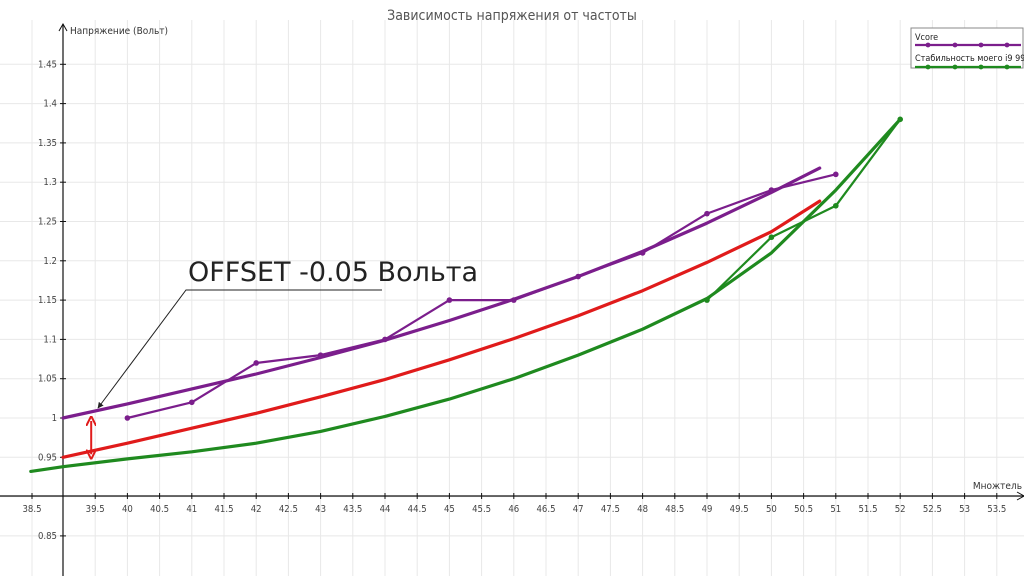  Describe the element at coordinates (771, 509) in the screenshot. I see `x-tick-label: 50` at that location.